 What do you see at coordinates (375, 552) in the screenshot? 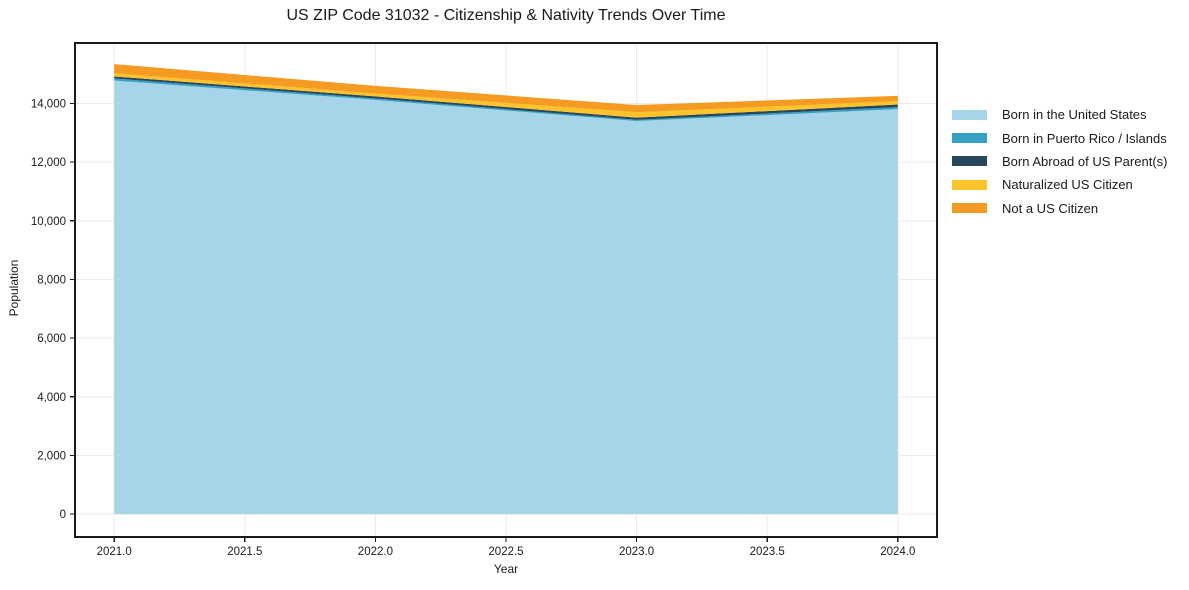
I see `x-tick-label: 2022.0` at bounding box center [375, 552].